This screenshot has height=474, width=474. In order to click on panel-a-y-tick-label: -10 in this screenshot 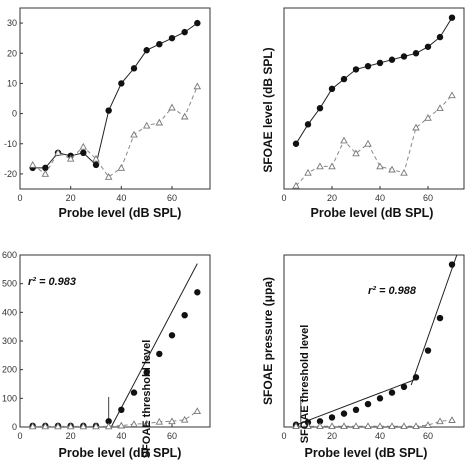, I will do `click(10, 144)`.